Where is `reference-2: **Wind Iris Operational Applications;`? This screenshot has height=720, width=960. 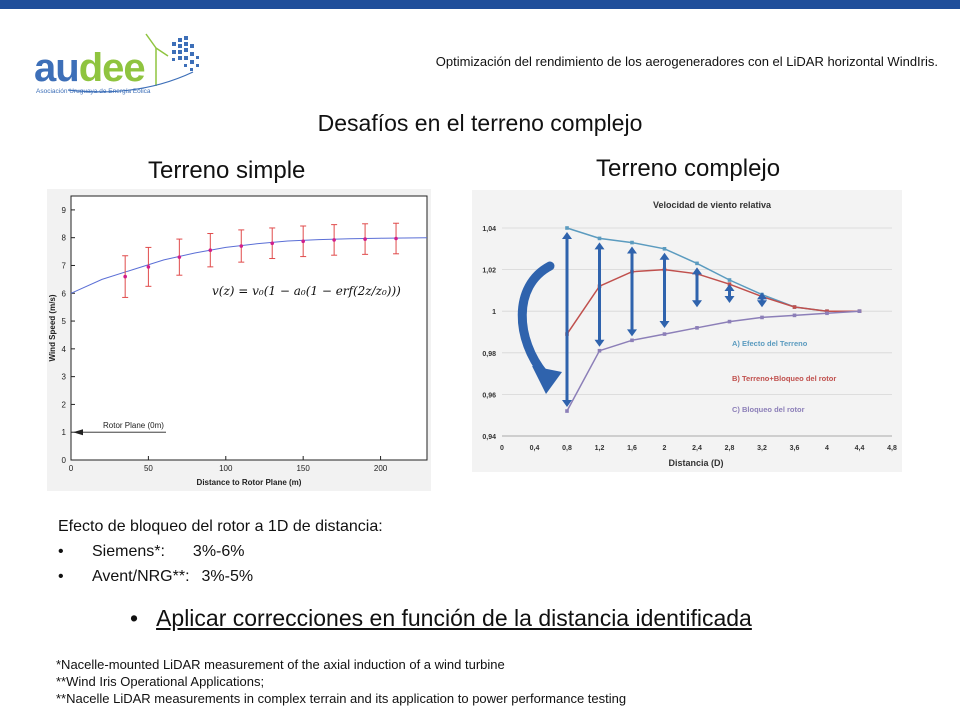 reference-2: **Wind Iris Operational Applications; is located at coordinates (160, 681).